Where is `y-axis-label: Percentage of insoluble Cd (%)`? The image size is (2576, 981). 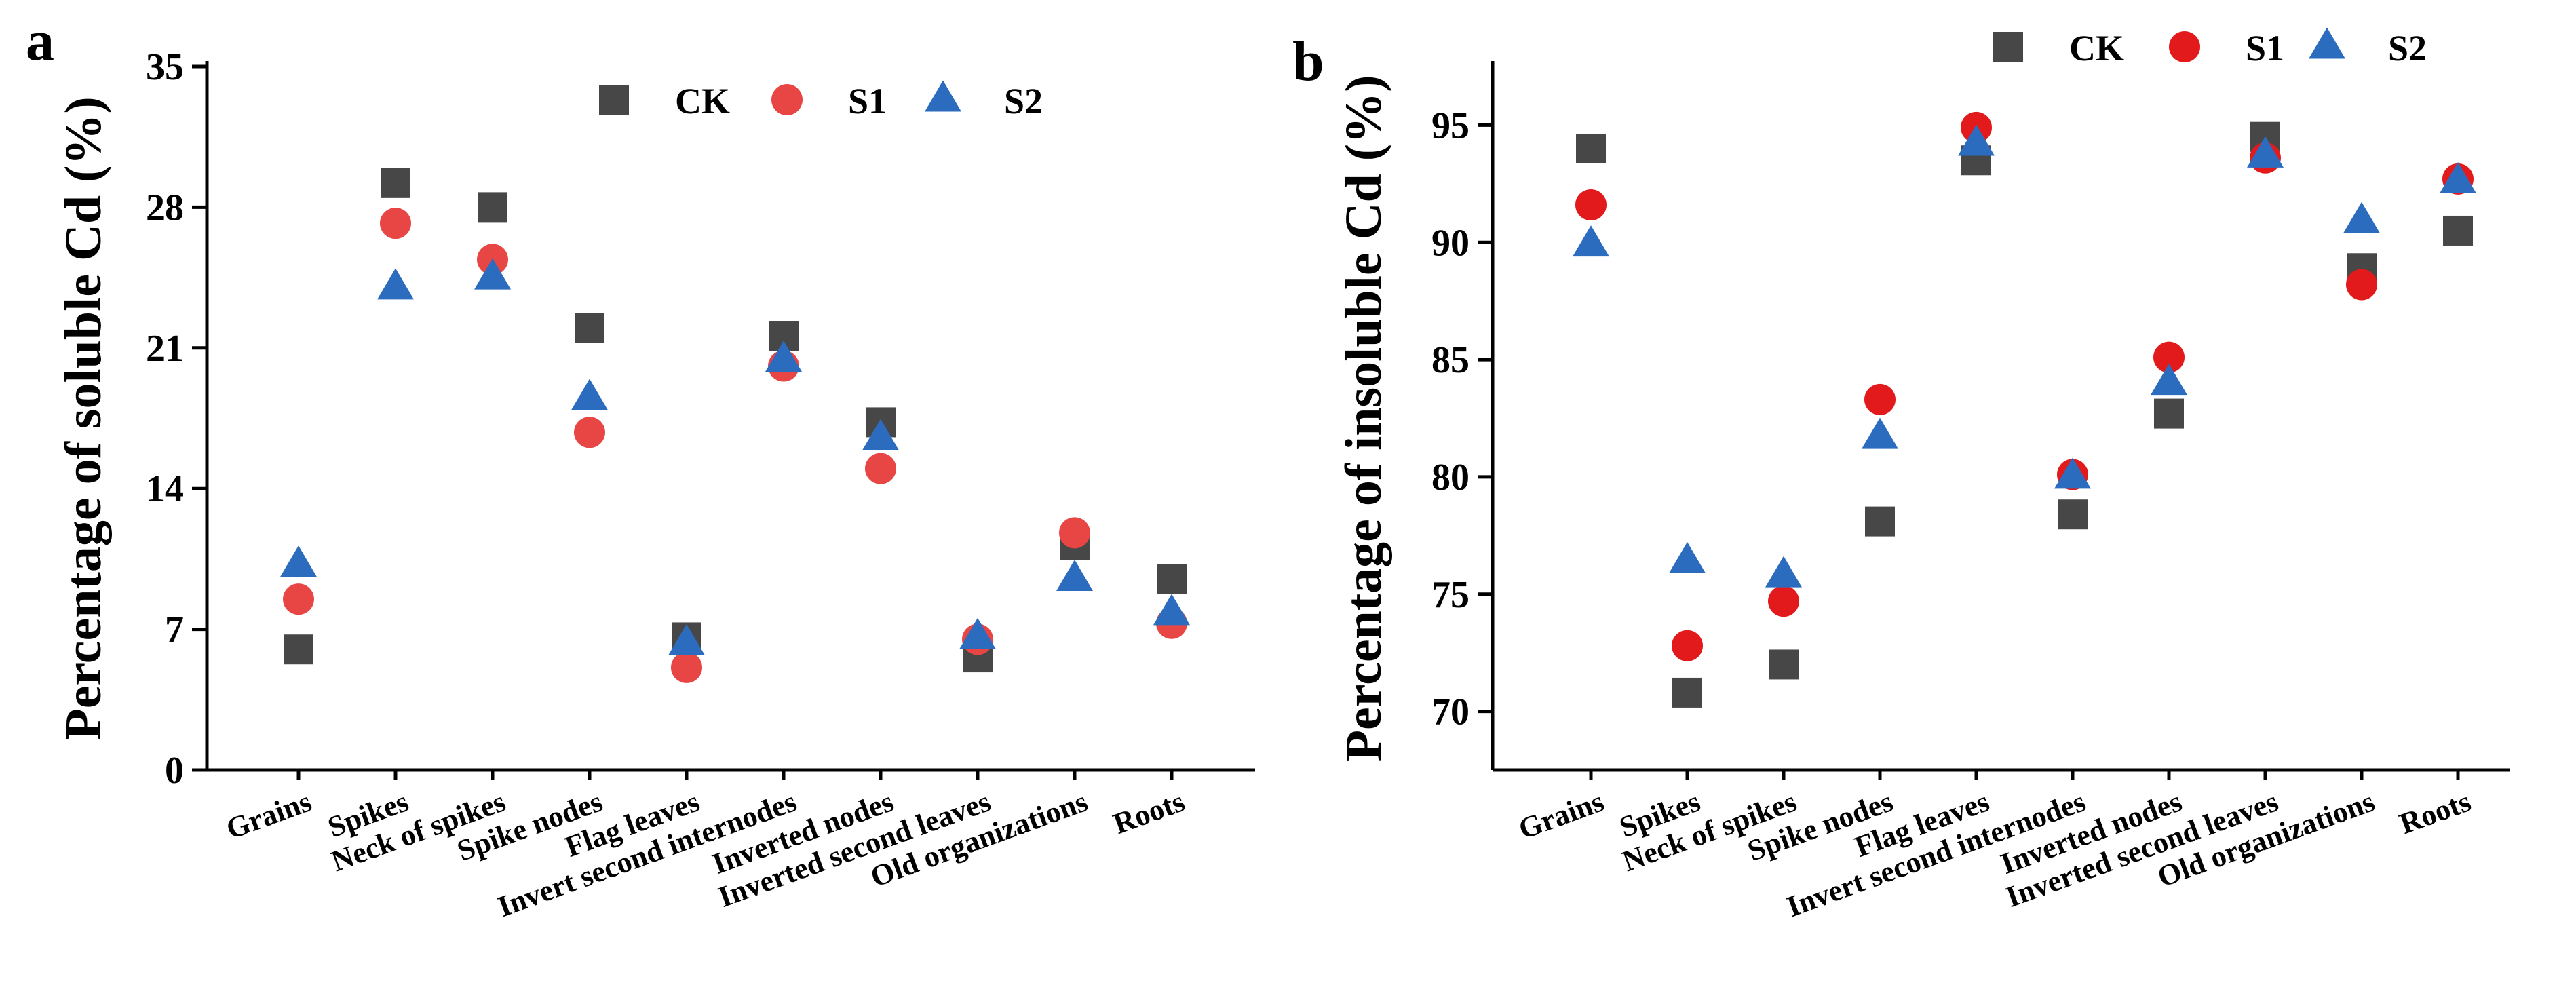 y-axis-label: Percentage of insoluble Cd (%) is located at coordinates (1363, 418).